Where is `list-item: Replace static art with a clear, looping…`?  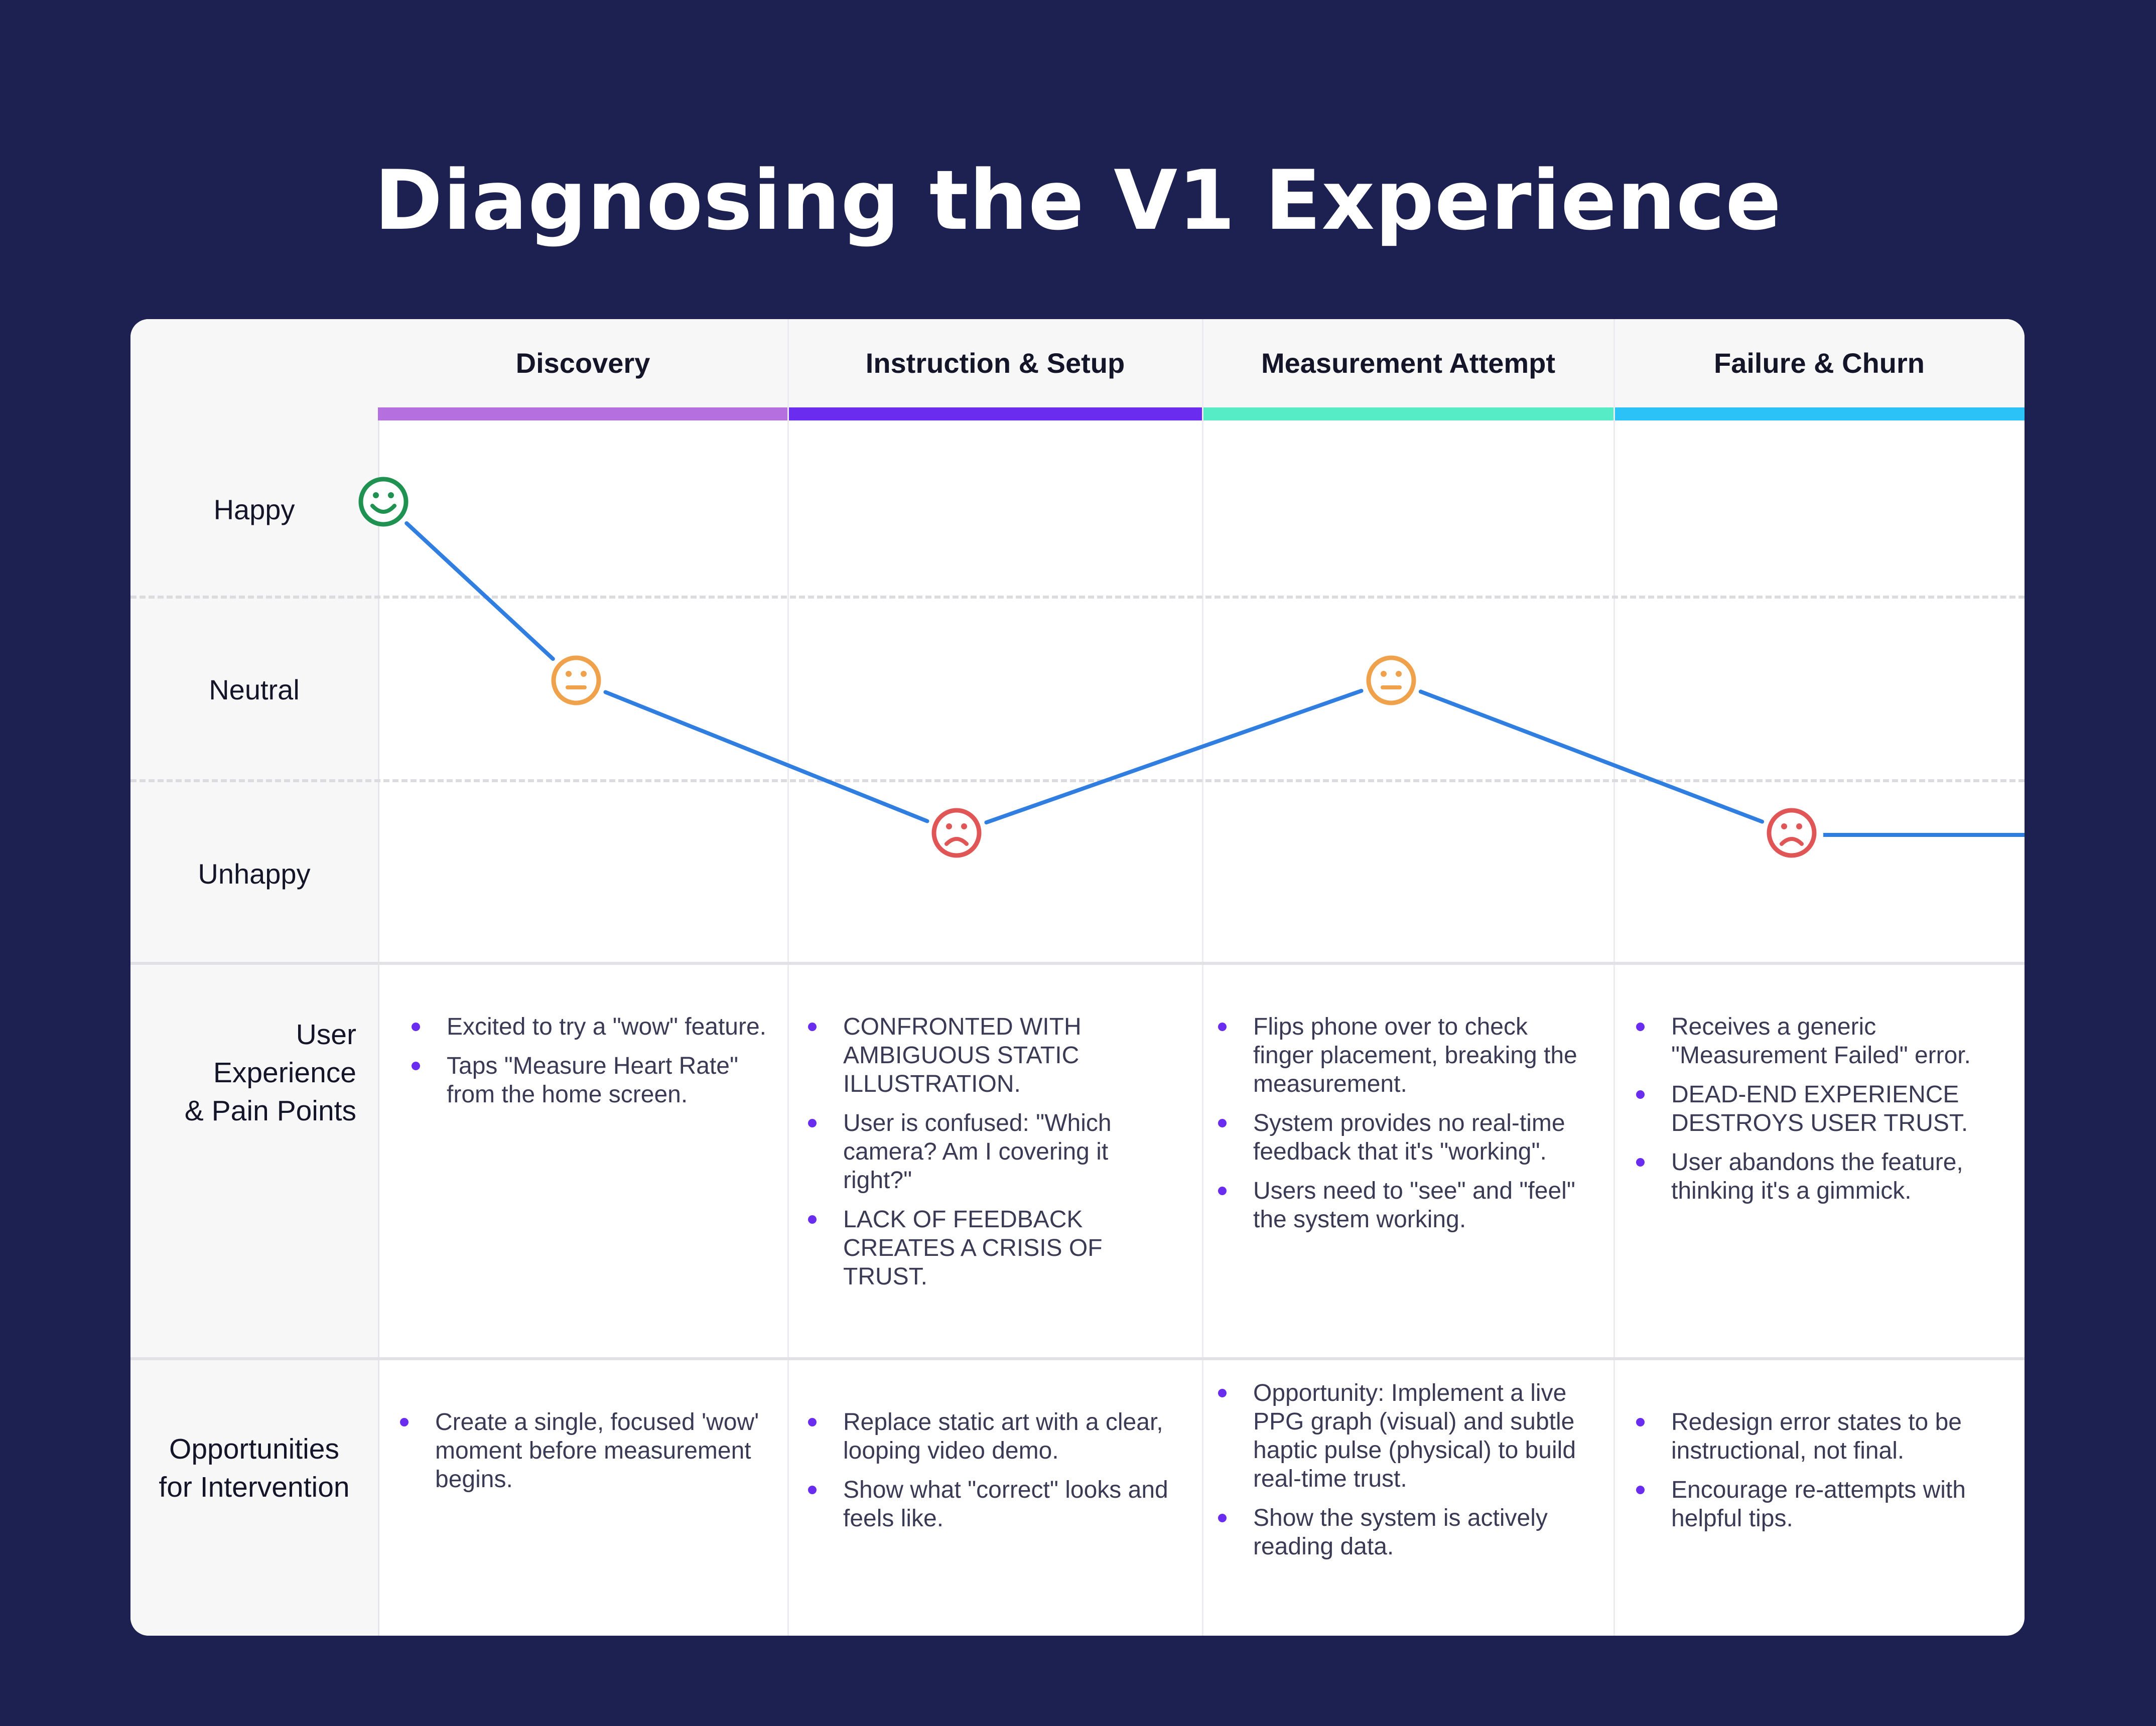 list-item: Replace static art with a clear, looping… is located at coordinates (994, 1436).